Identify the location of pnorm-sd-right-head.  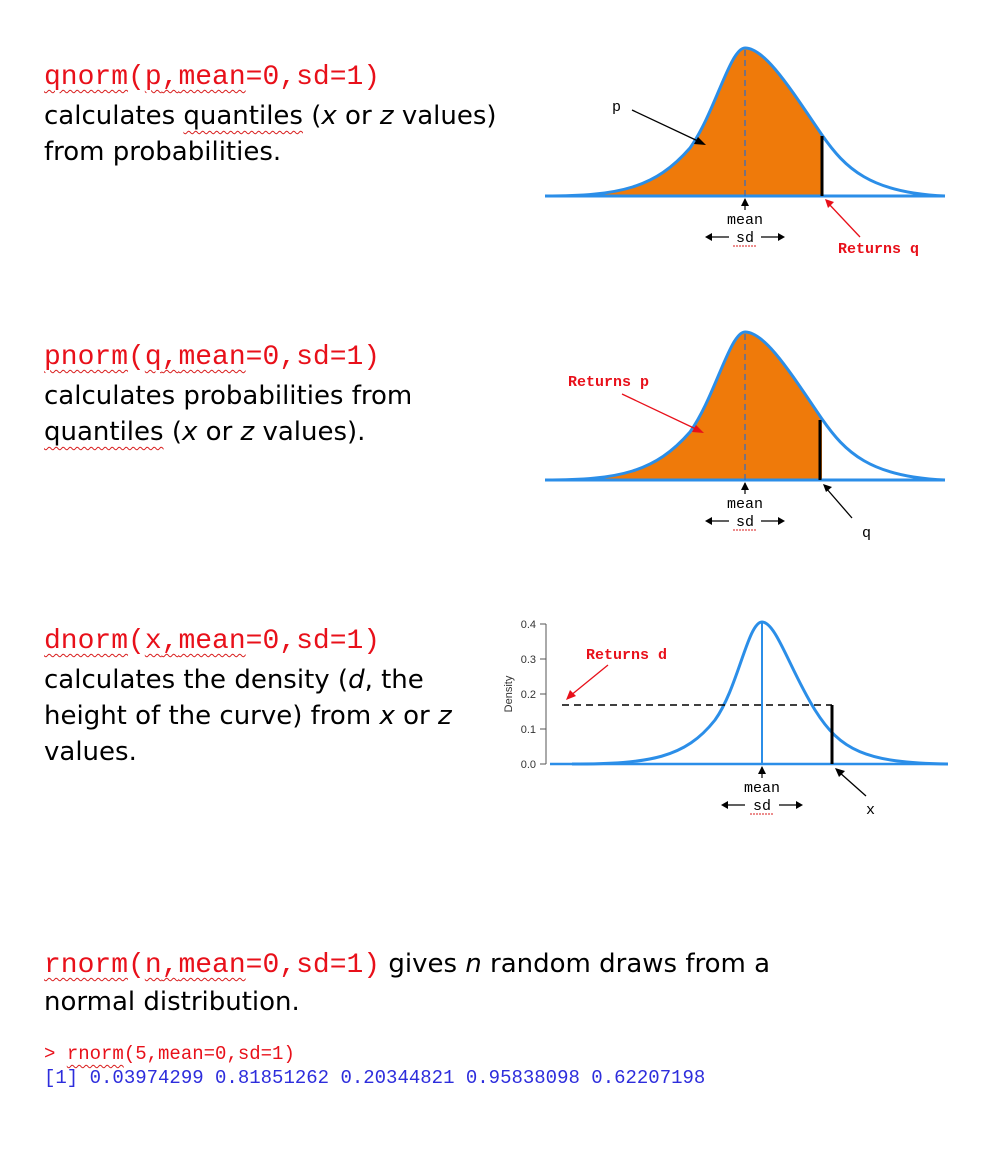
(781, 521).